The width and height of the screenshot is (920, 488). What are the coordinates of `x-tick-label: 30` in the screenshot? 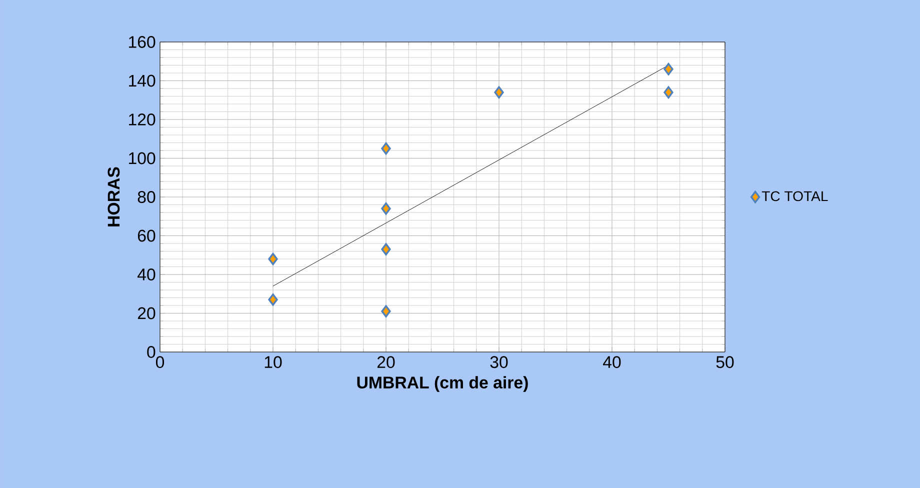 It's located at (499, 362).